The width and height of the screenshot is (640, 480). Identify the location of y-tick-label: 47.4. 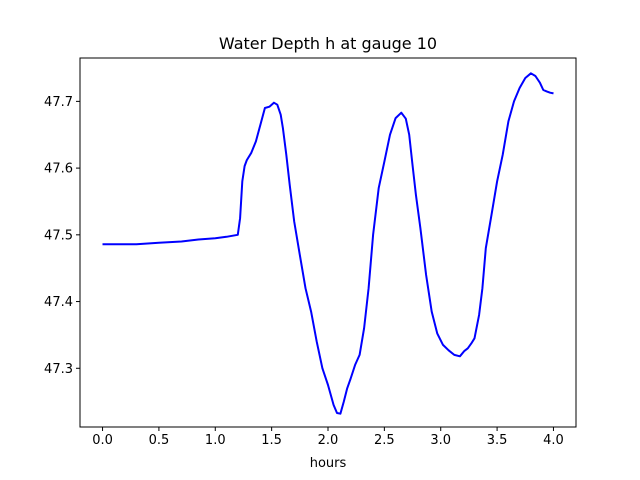
(58, 302).